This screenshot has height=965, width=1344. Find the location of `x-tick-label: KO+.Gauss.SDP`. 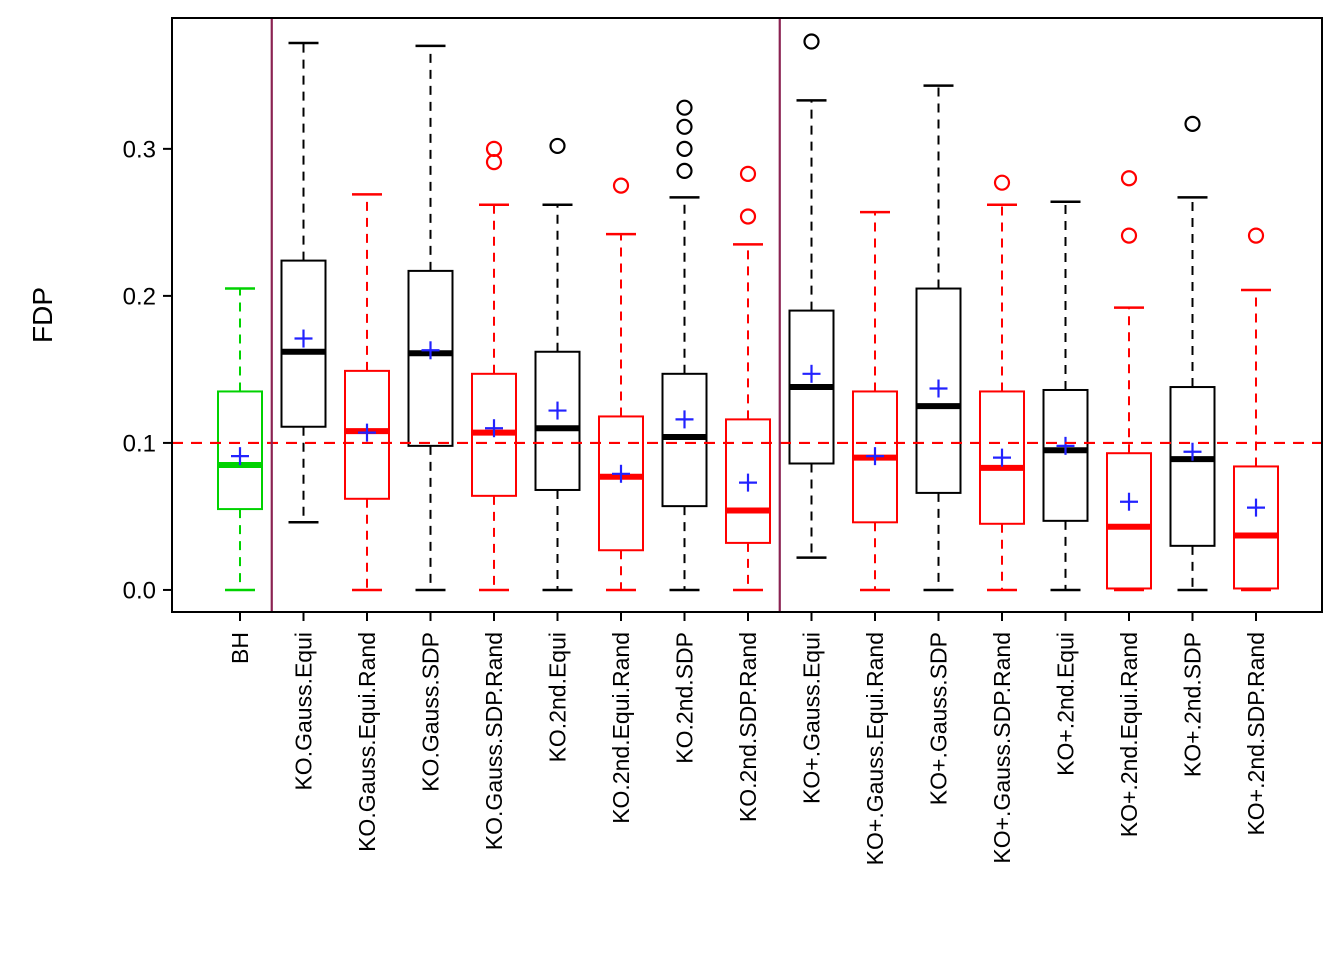

x-tick-label: KO+.Gauss.SDP is located at coordinates (939, 718).